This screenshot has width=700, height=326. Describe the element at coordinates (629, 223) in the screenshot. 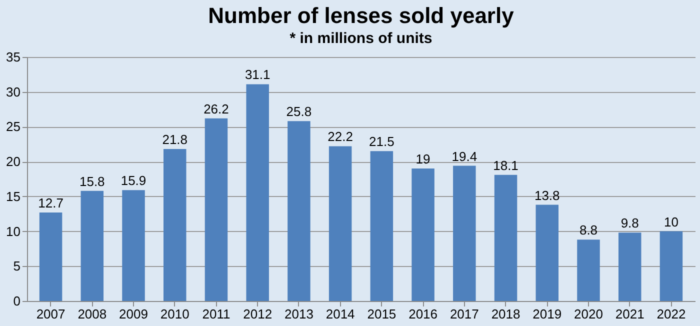

I see `data-label: 9.8` at that location.